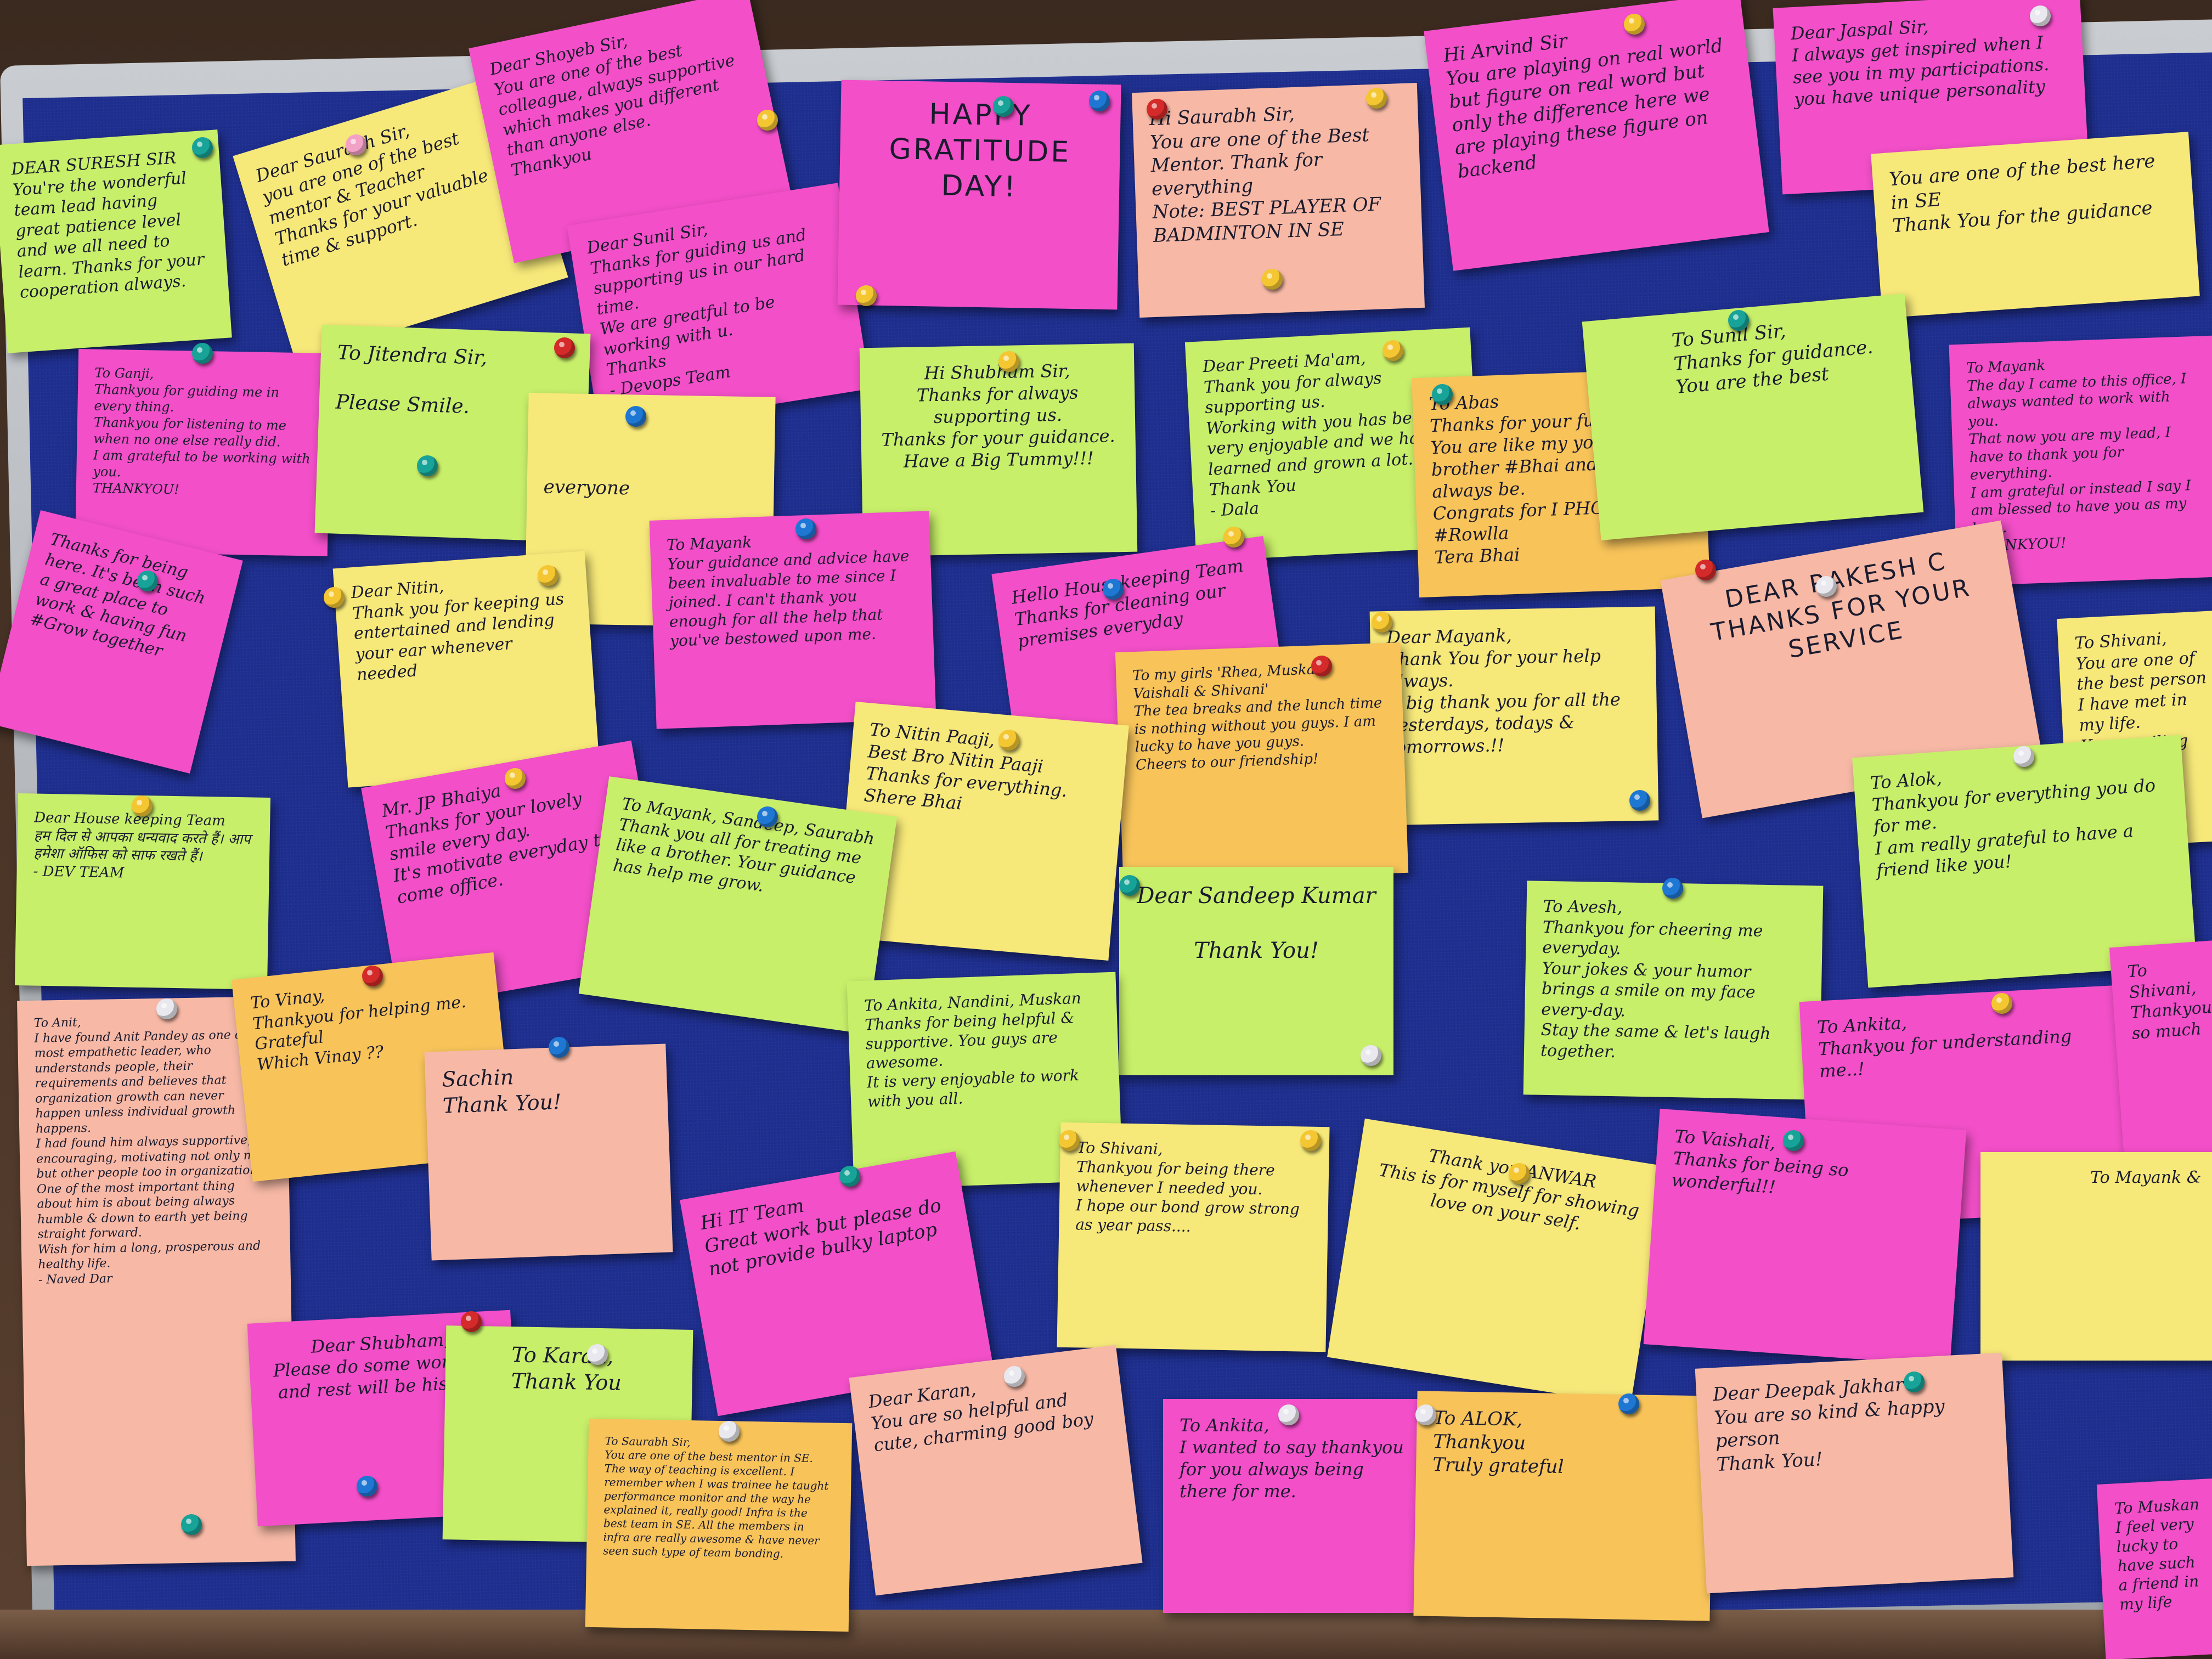 This screenshot has height=1659, width=2212. What do you see at coordinates (1564, 1506) in the screenshot?
I see `note-alok-truly: To ALOK, Thankyou Truly grateful` at bounding box center [1564, 1506].